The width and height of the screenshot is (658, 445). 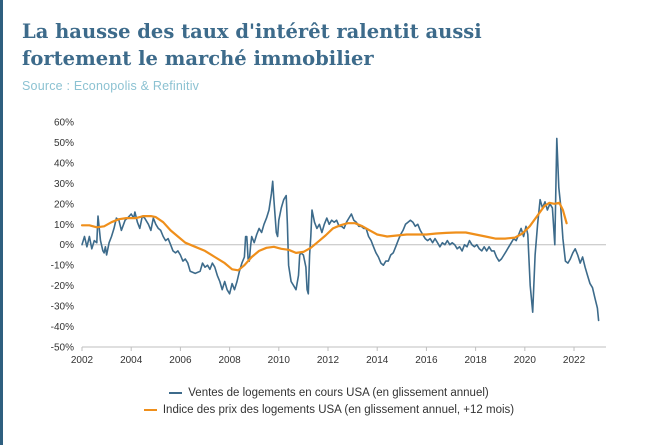 I want to click on left-accent-rule, so click(x=1, y=222).